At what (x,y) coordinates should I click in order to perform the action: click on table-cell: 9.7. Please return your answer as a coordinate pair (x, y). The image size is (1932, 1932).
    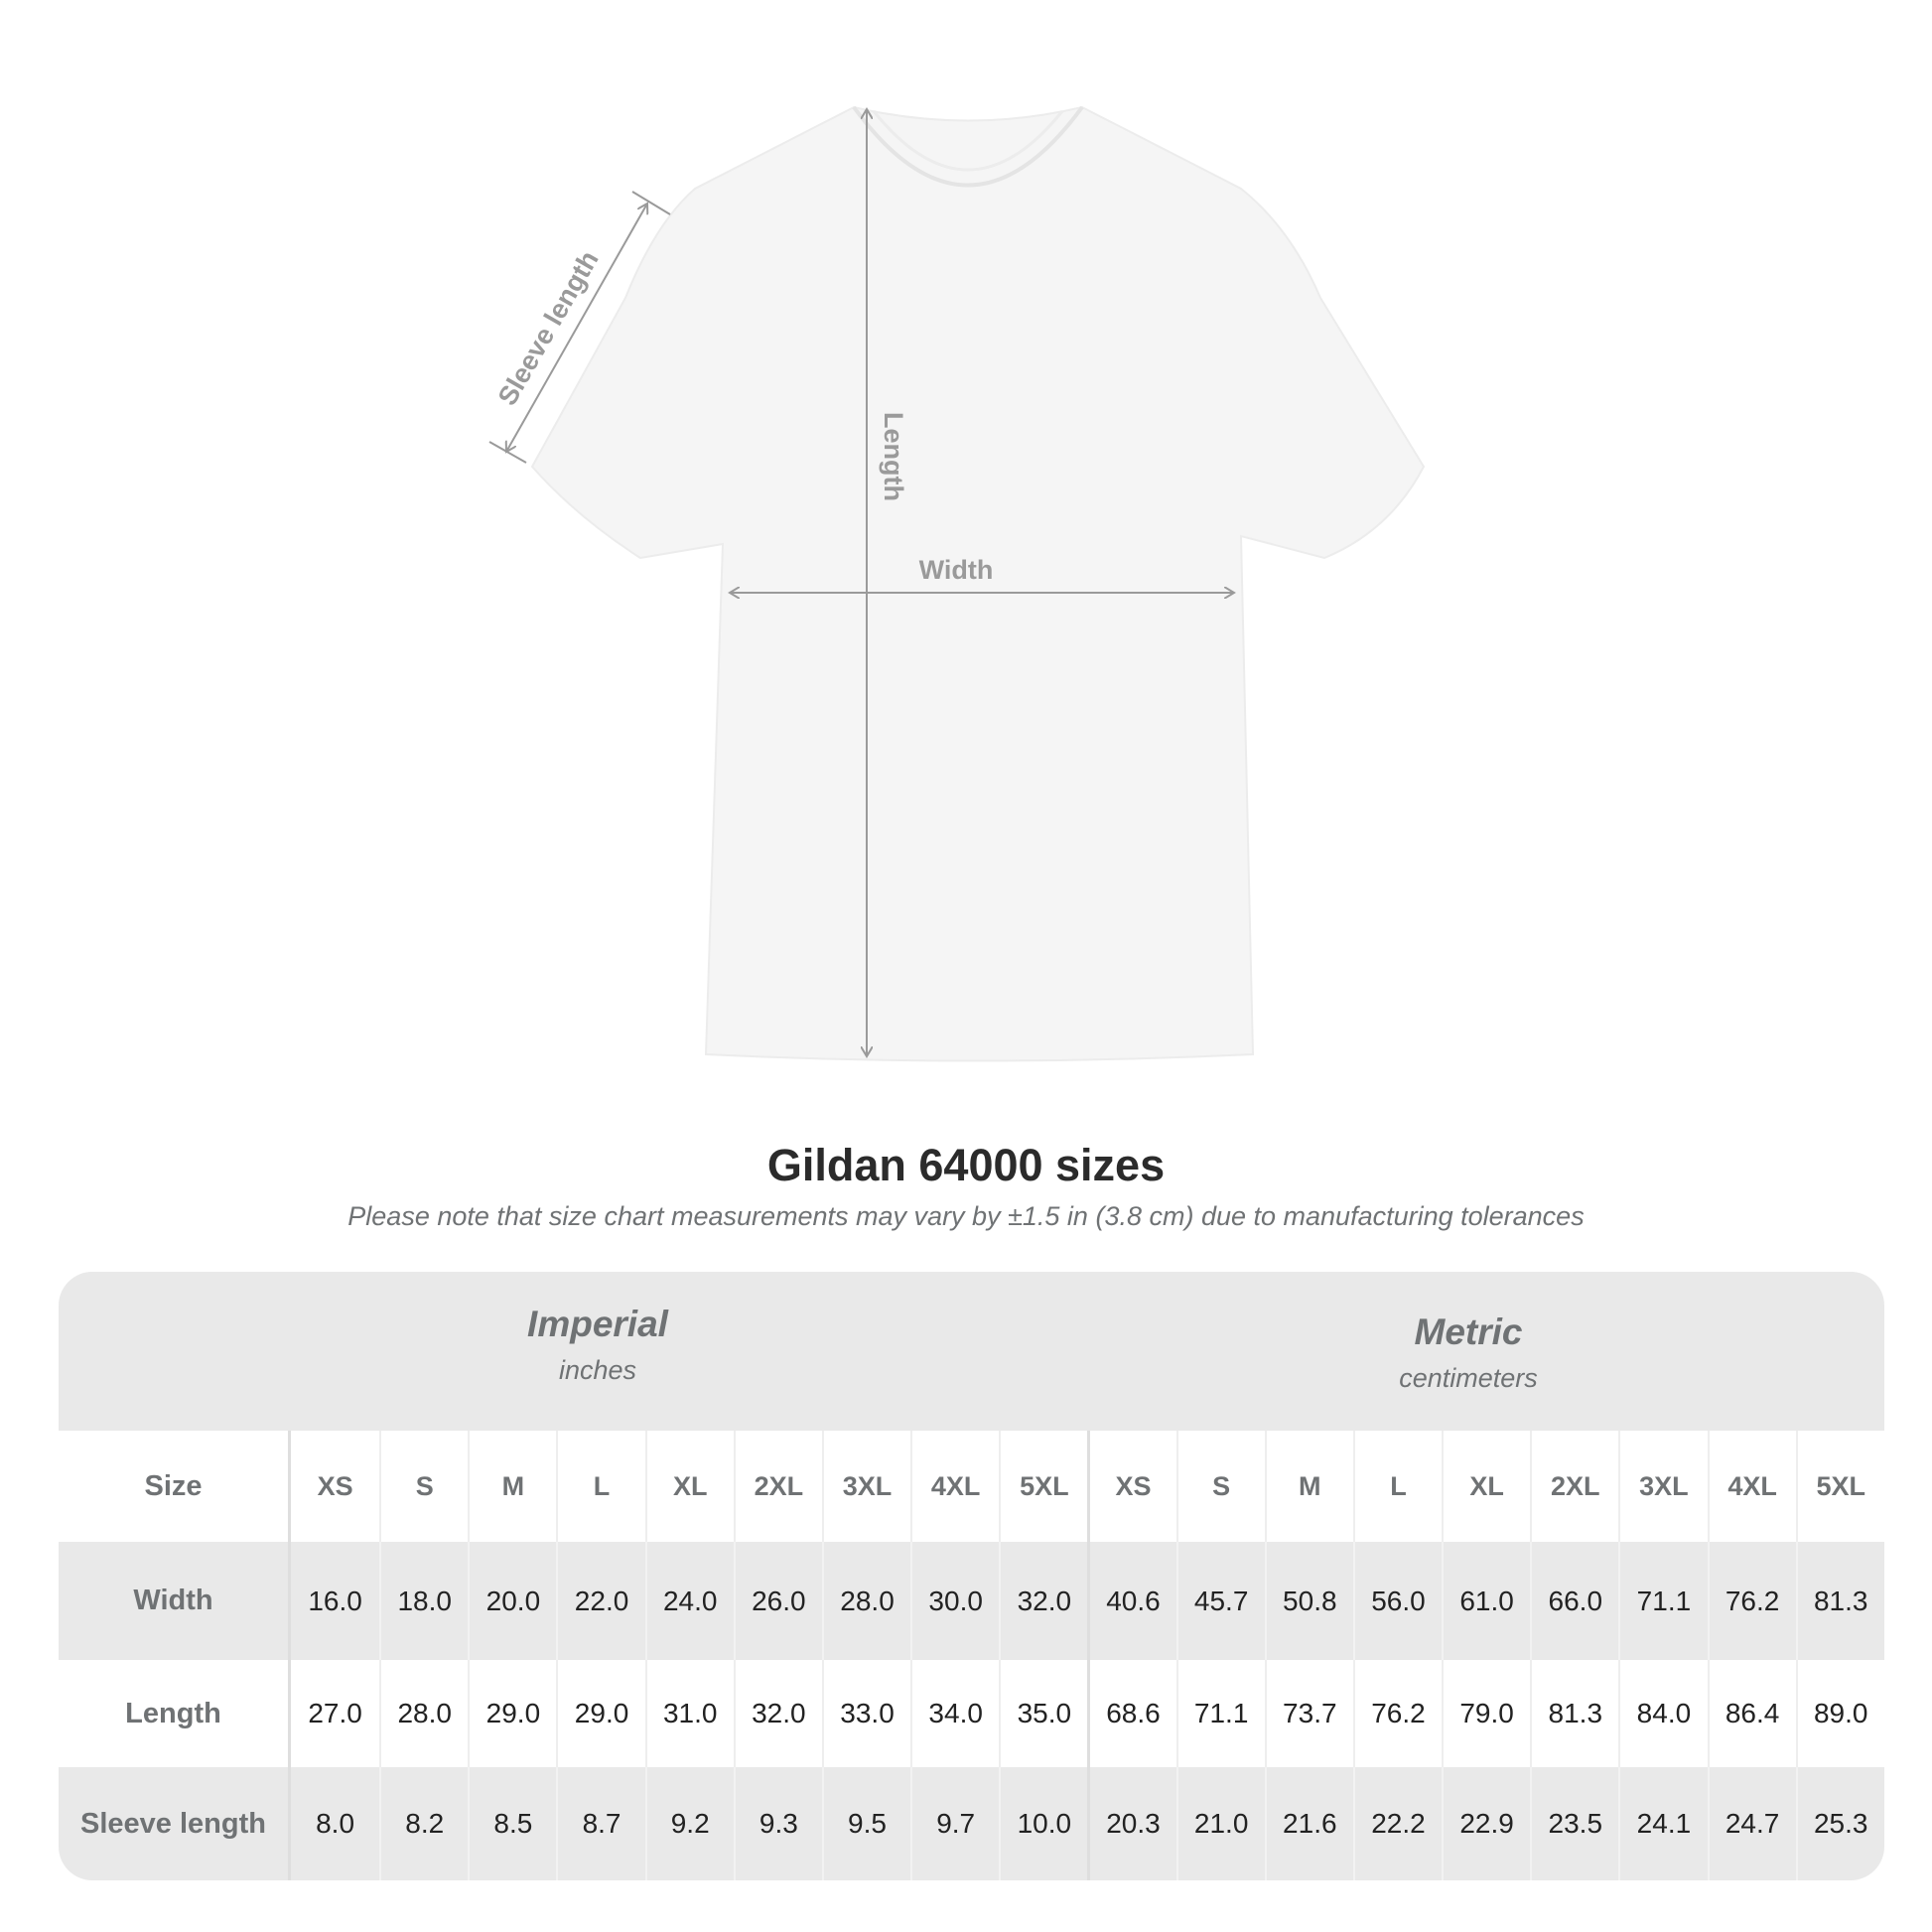
    Looking at the image, I should click on (955, 1823).